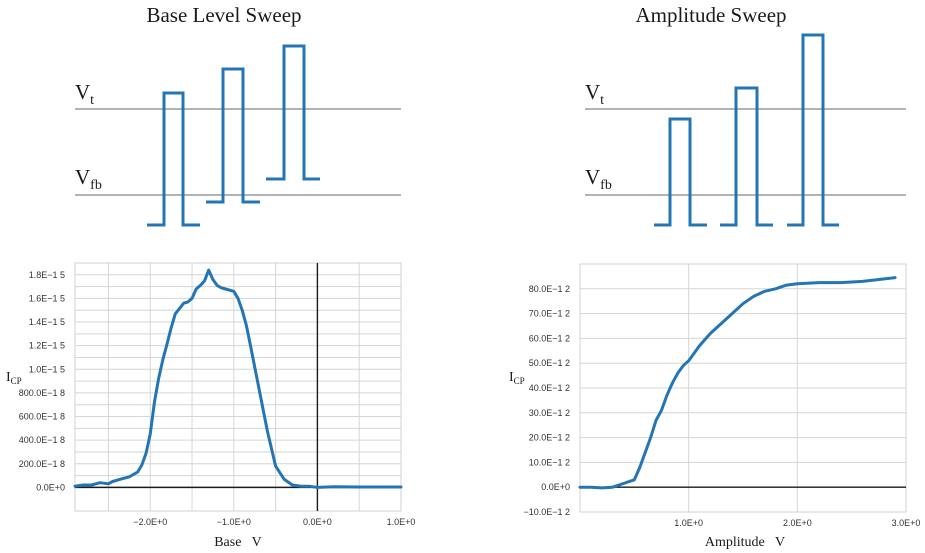 Image resolution: width=925 pixels, height=553 pixels. I want to click on y-tick-label: 200.0E−1 8, so click(42, 464).